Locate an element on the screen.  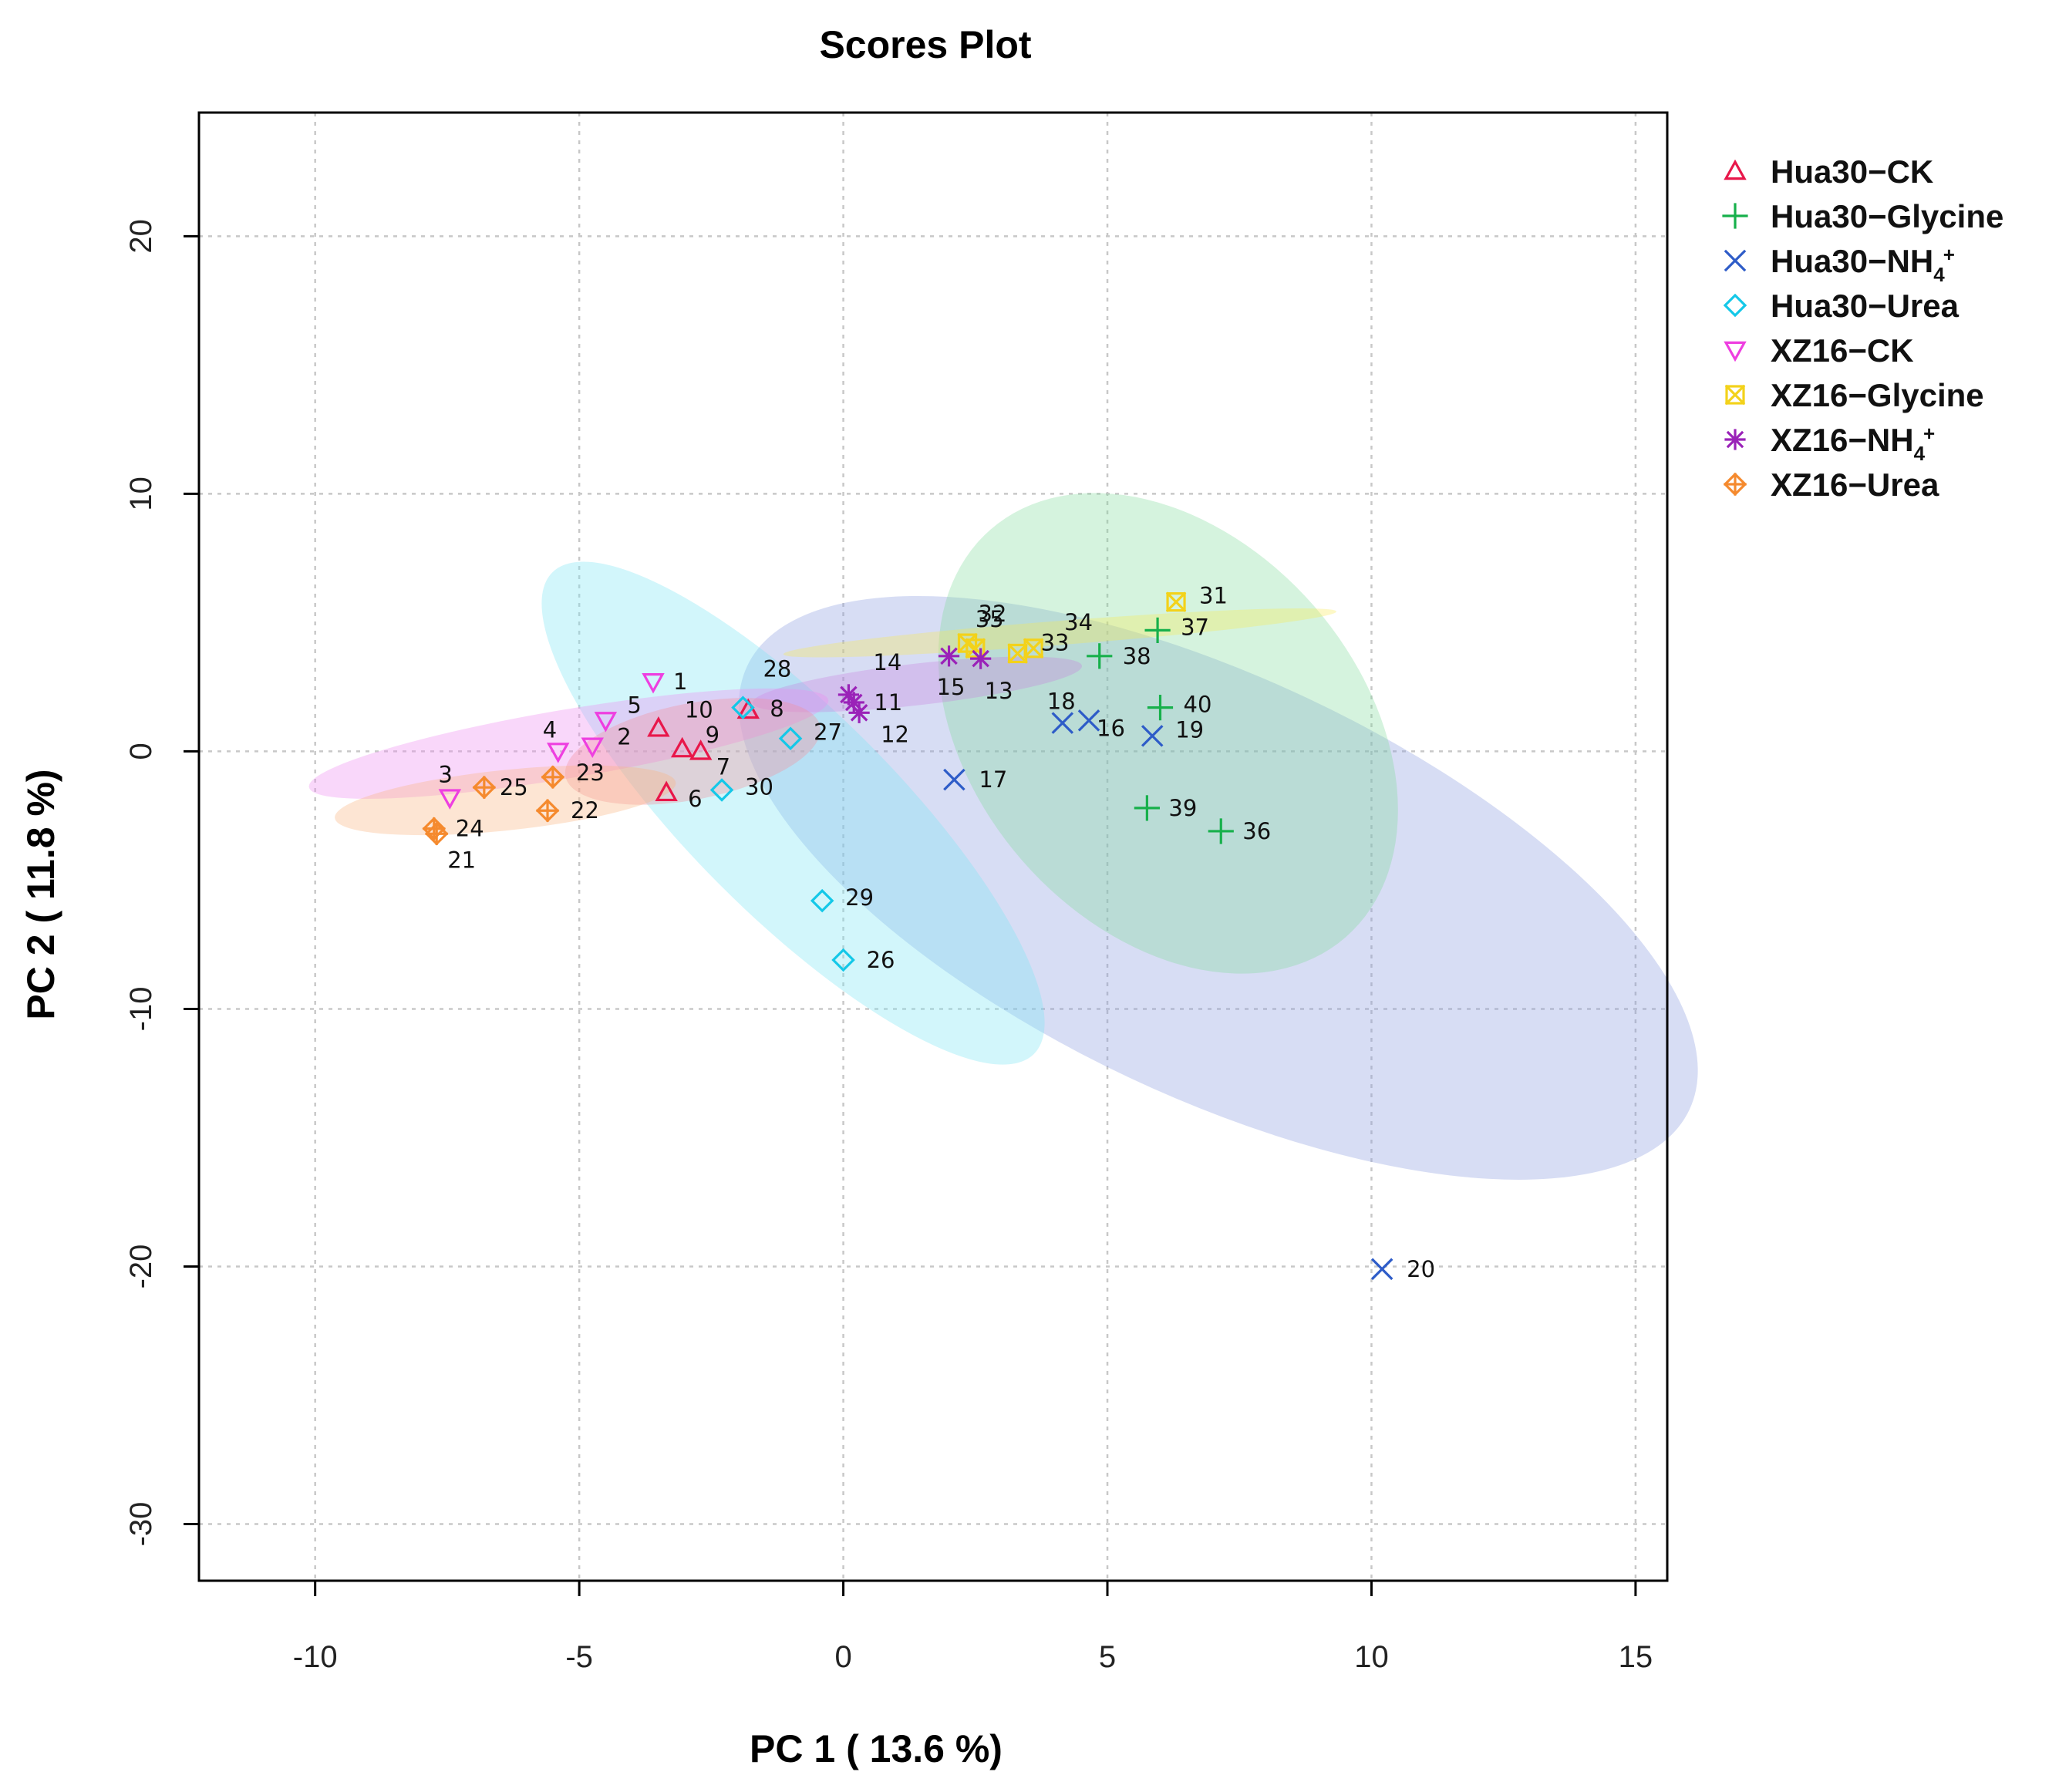
legend-item-hua30-nh4plus: Hua30−NH4+ is located at coordinates (1839, 264).